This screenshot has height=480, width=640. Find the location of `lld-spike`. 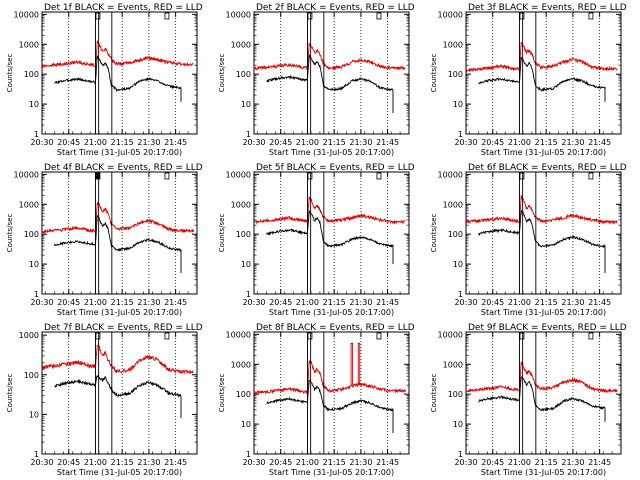

lld-spike is located at coordinates (355, 364).